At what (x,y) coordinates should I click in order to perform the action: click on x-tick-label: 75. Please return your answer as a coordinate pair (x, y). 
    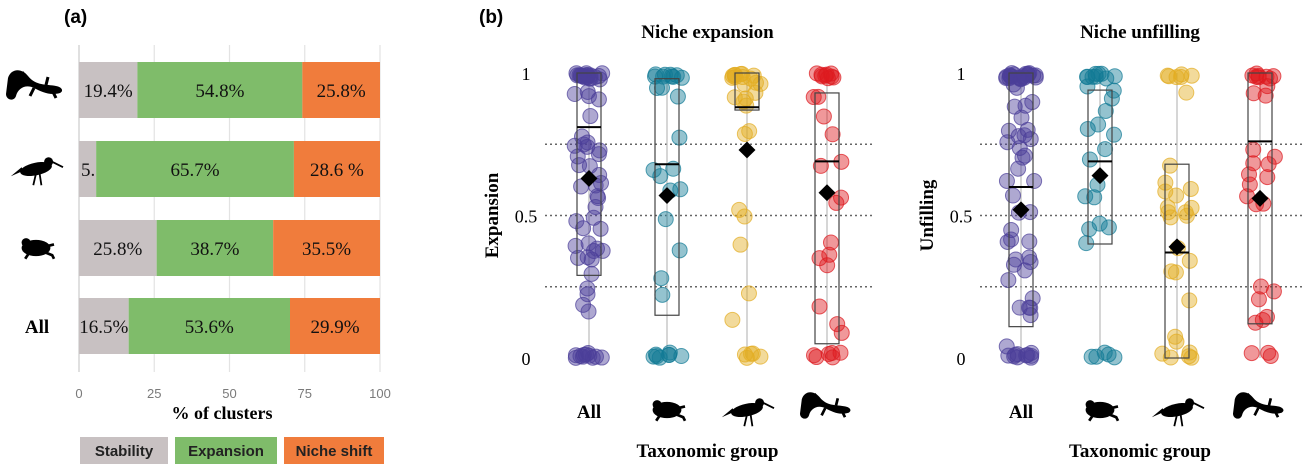
    Looking at the image, I should click on (305, 393).